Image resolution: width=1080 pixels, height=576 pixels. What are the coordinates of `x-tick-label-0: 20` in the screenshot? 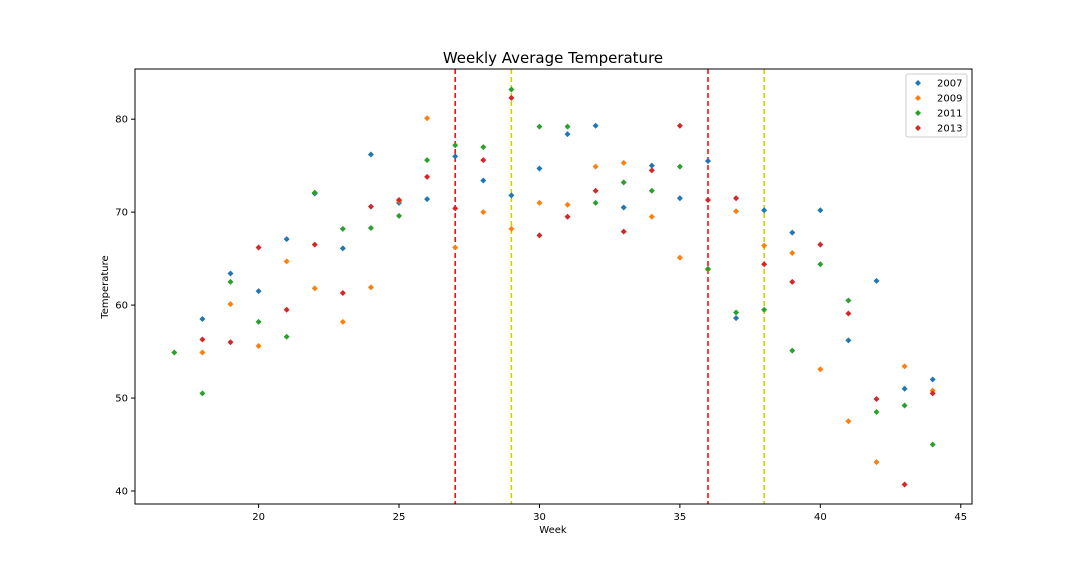 It's located at (258, 517).